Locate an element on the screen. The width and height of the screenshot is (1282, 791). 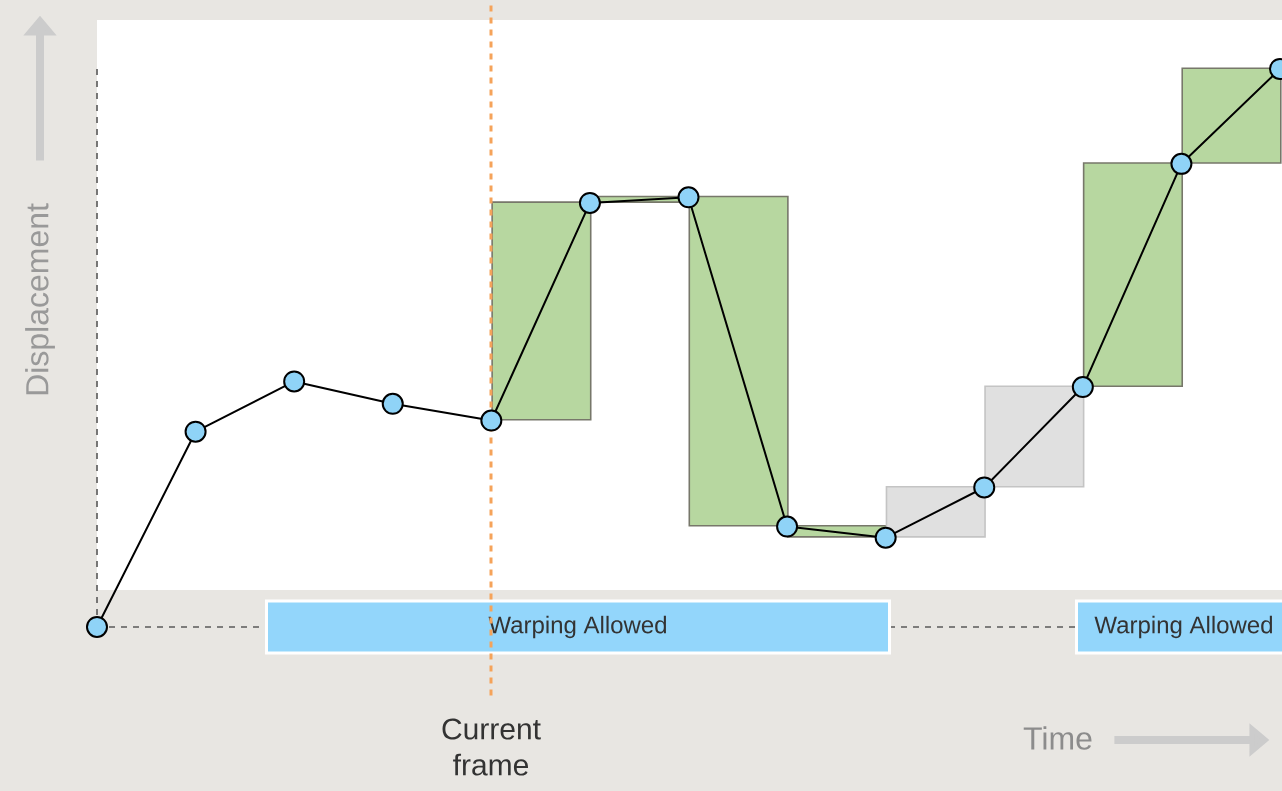
x-axis-title: Time is located at coordinates (1057, 738).